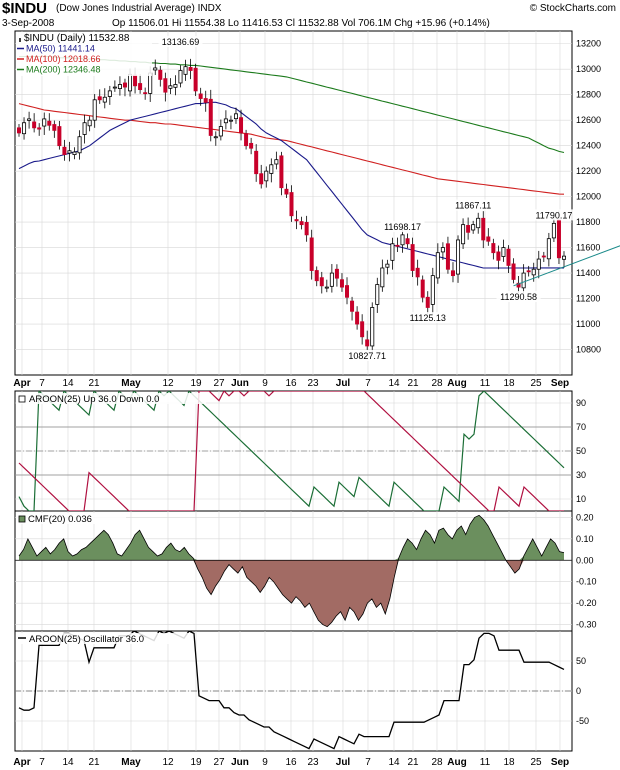 The height and width of the screenshot is (770, 620). I want to click on x-tick-label: 23, so click(313, 762).